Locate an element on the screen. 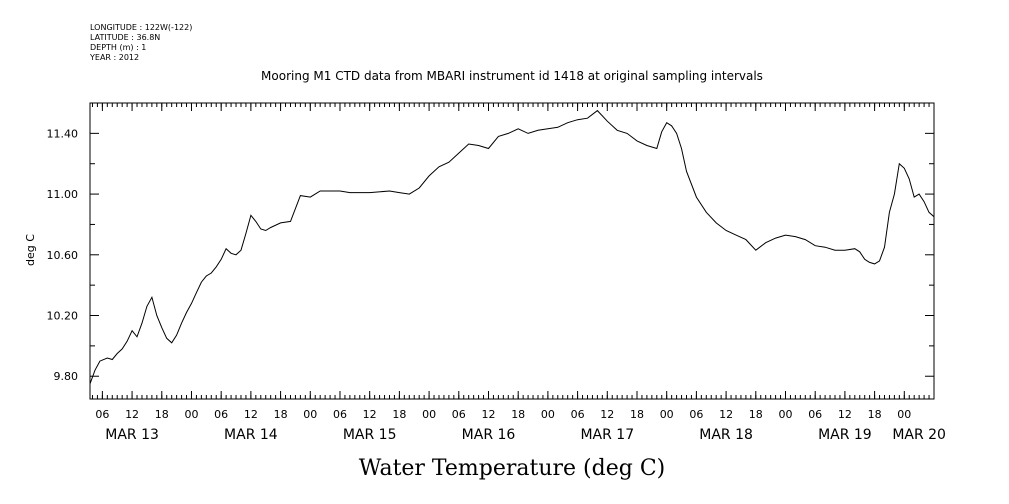 The width and height of the screenshot is (1009, 504). x-date-label: MAR 17 is located at coordinates (607, 435).